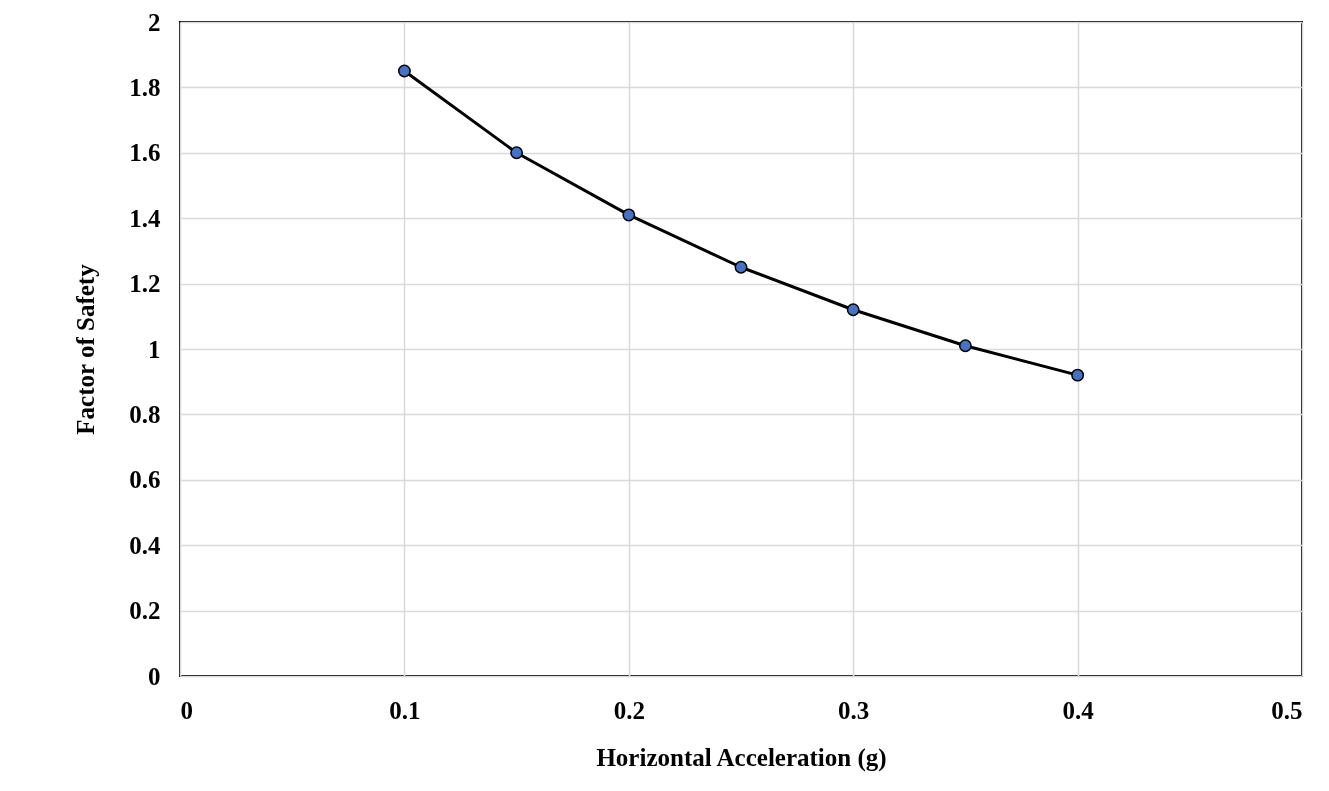 Image resolution: width=1329 pixels, height=791 pixels. I want to click on y-tick-label: 0.2, so click(145, 611).